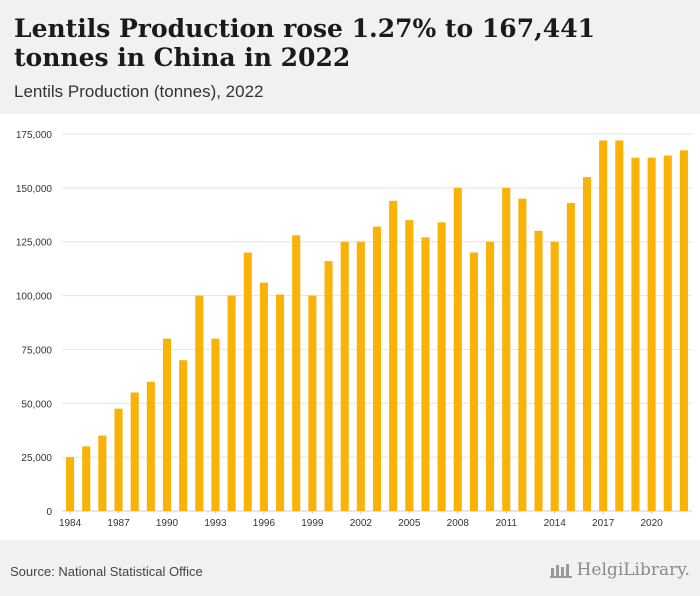 This screenshot has width=700, height=596. What do you see at coordinates (555, 523) in the screenshot?
I see `x-tick-label: 2014` at bounding box center [555, 523].